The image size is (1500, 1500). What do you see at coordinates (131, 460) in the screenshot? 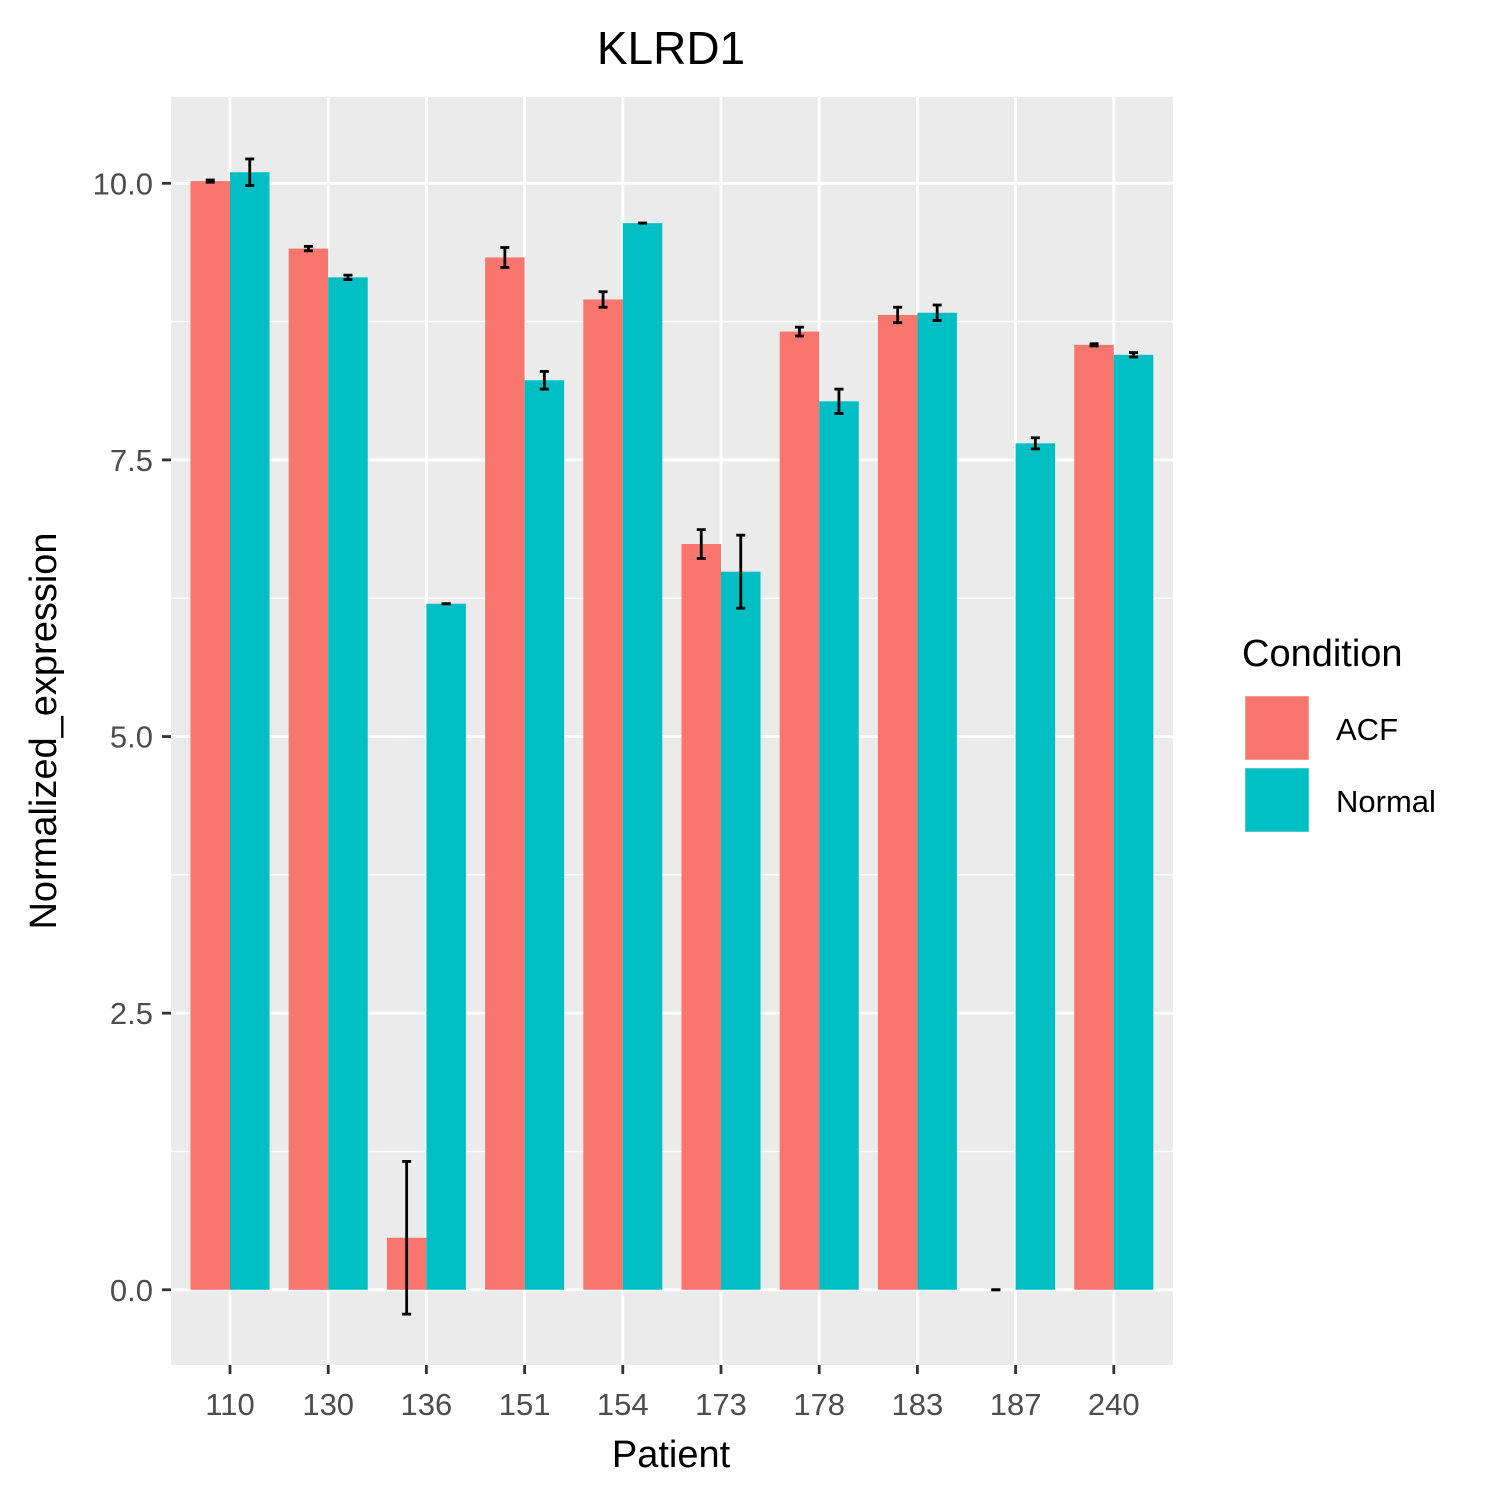
I see `y-tick-label: 7.5` at bounding box center [131, 460].